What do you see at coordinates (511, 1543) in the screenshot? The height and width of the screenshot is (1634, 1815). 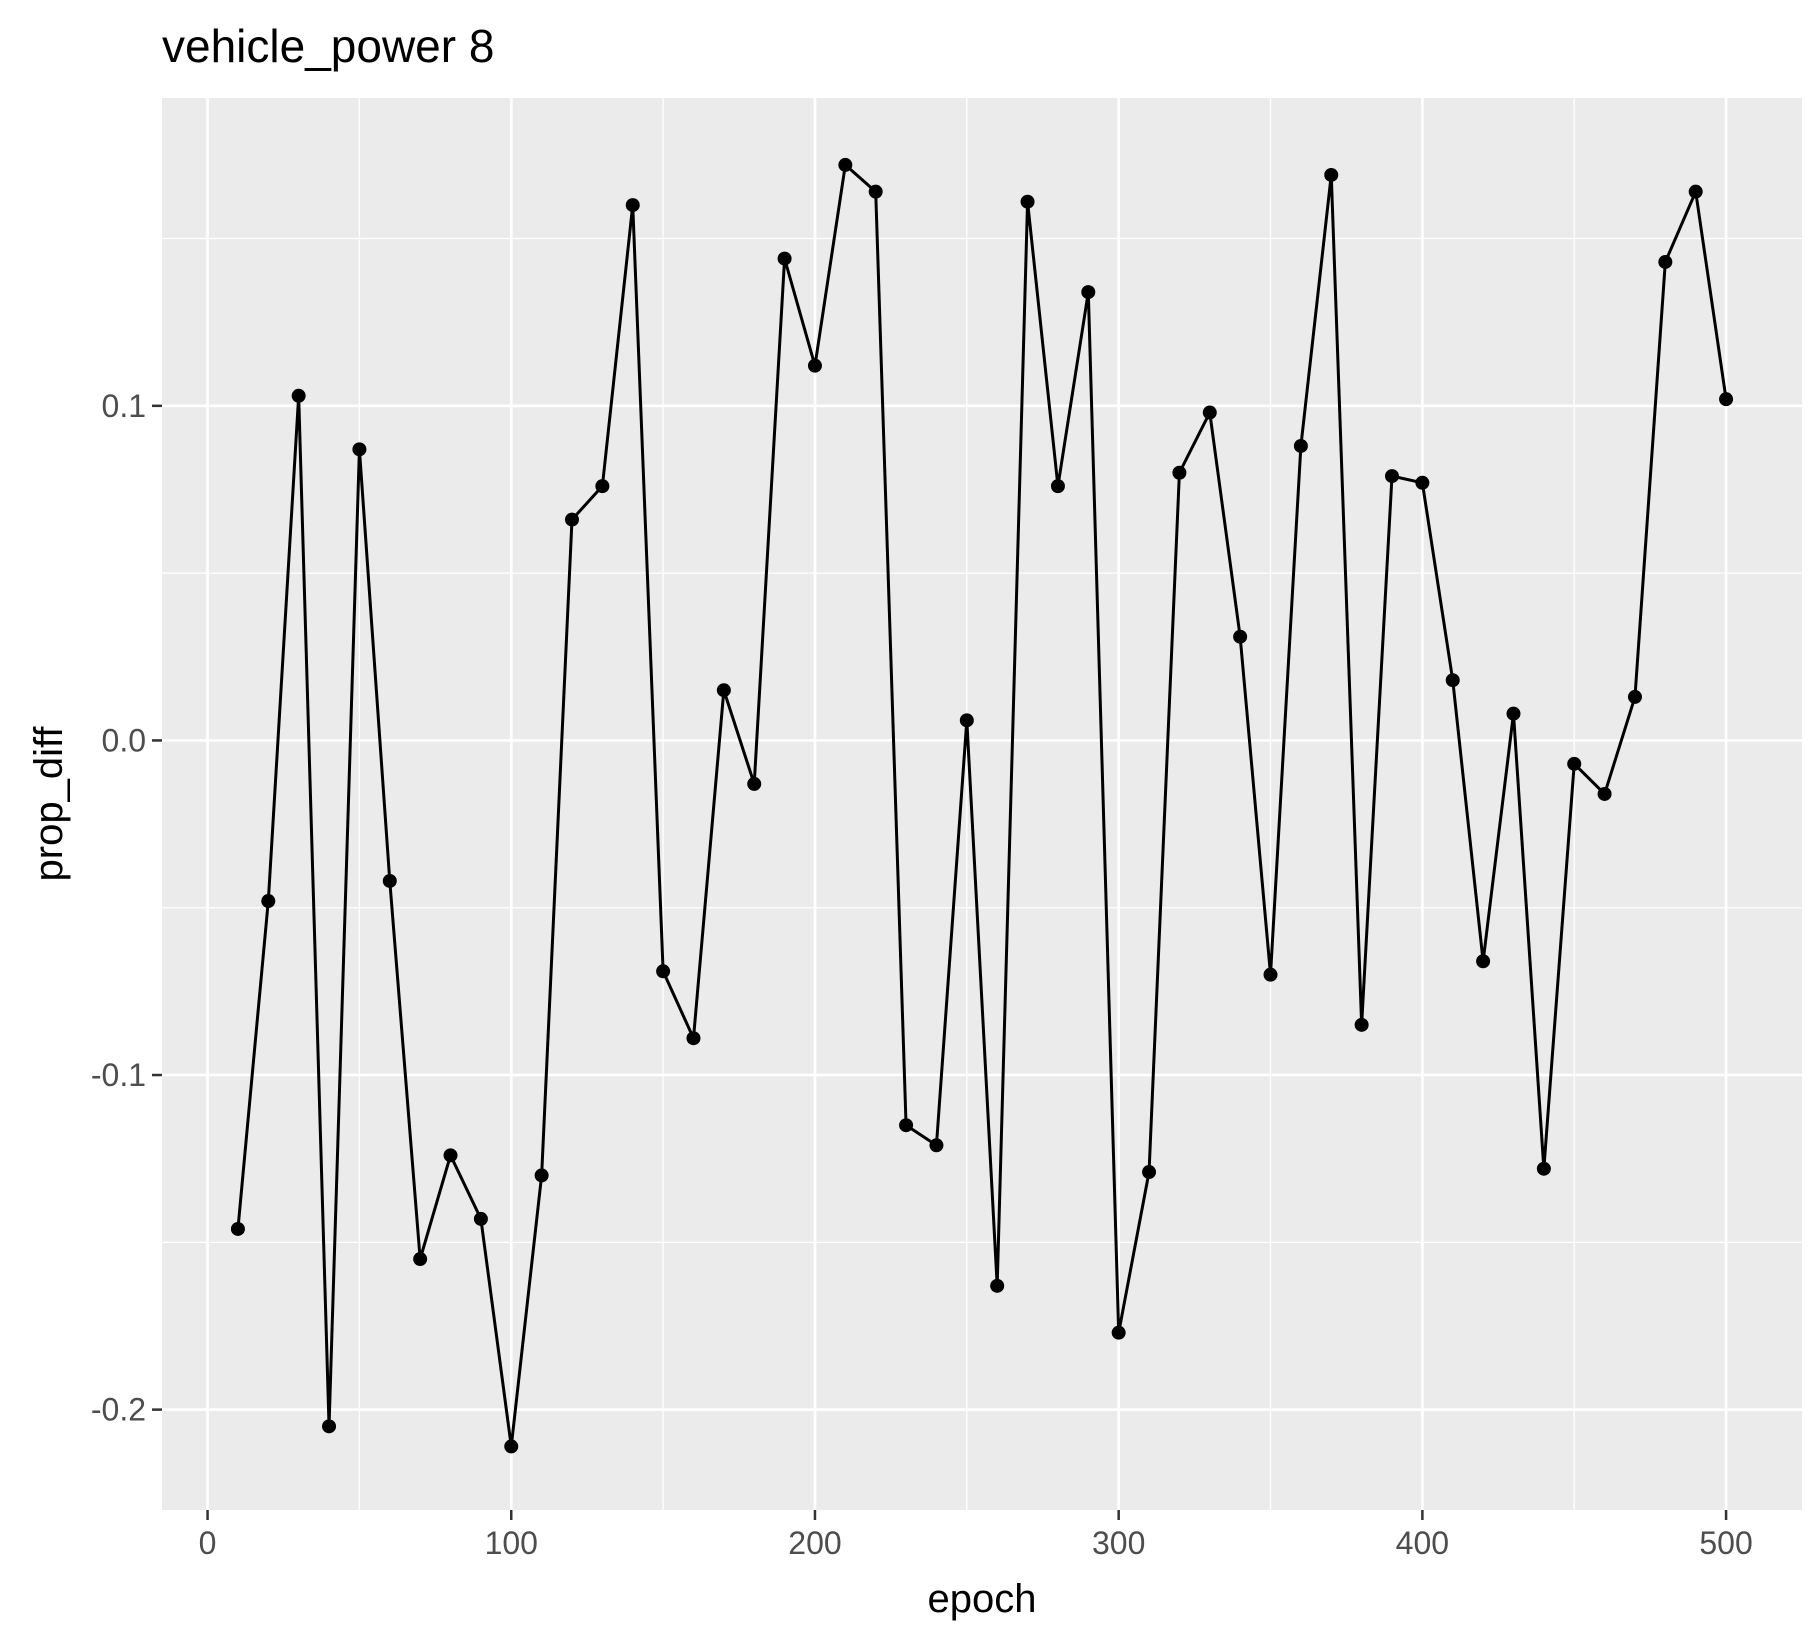 I see `x-tick-label: 100` at bounding box center [511, 1543].